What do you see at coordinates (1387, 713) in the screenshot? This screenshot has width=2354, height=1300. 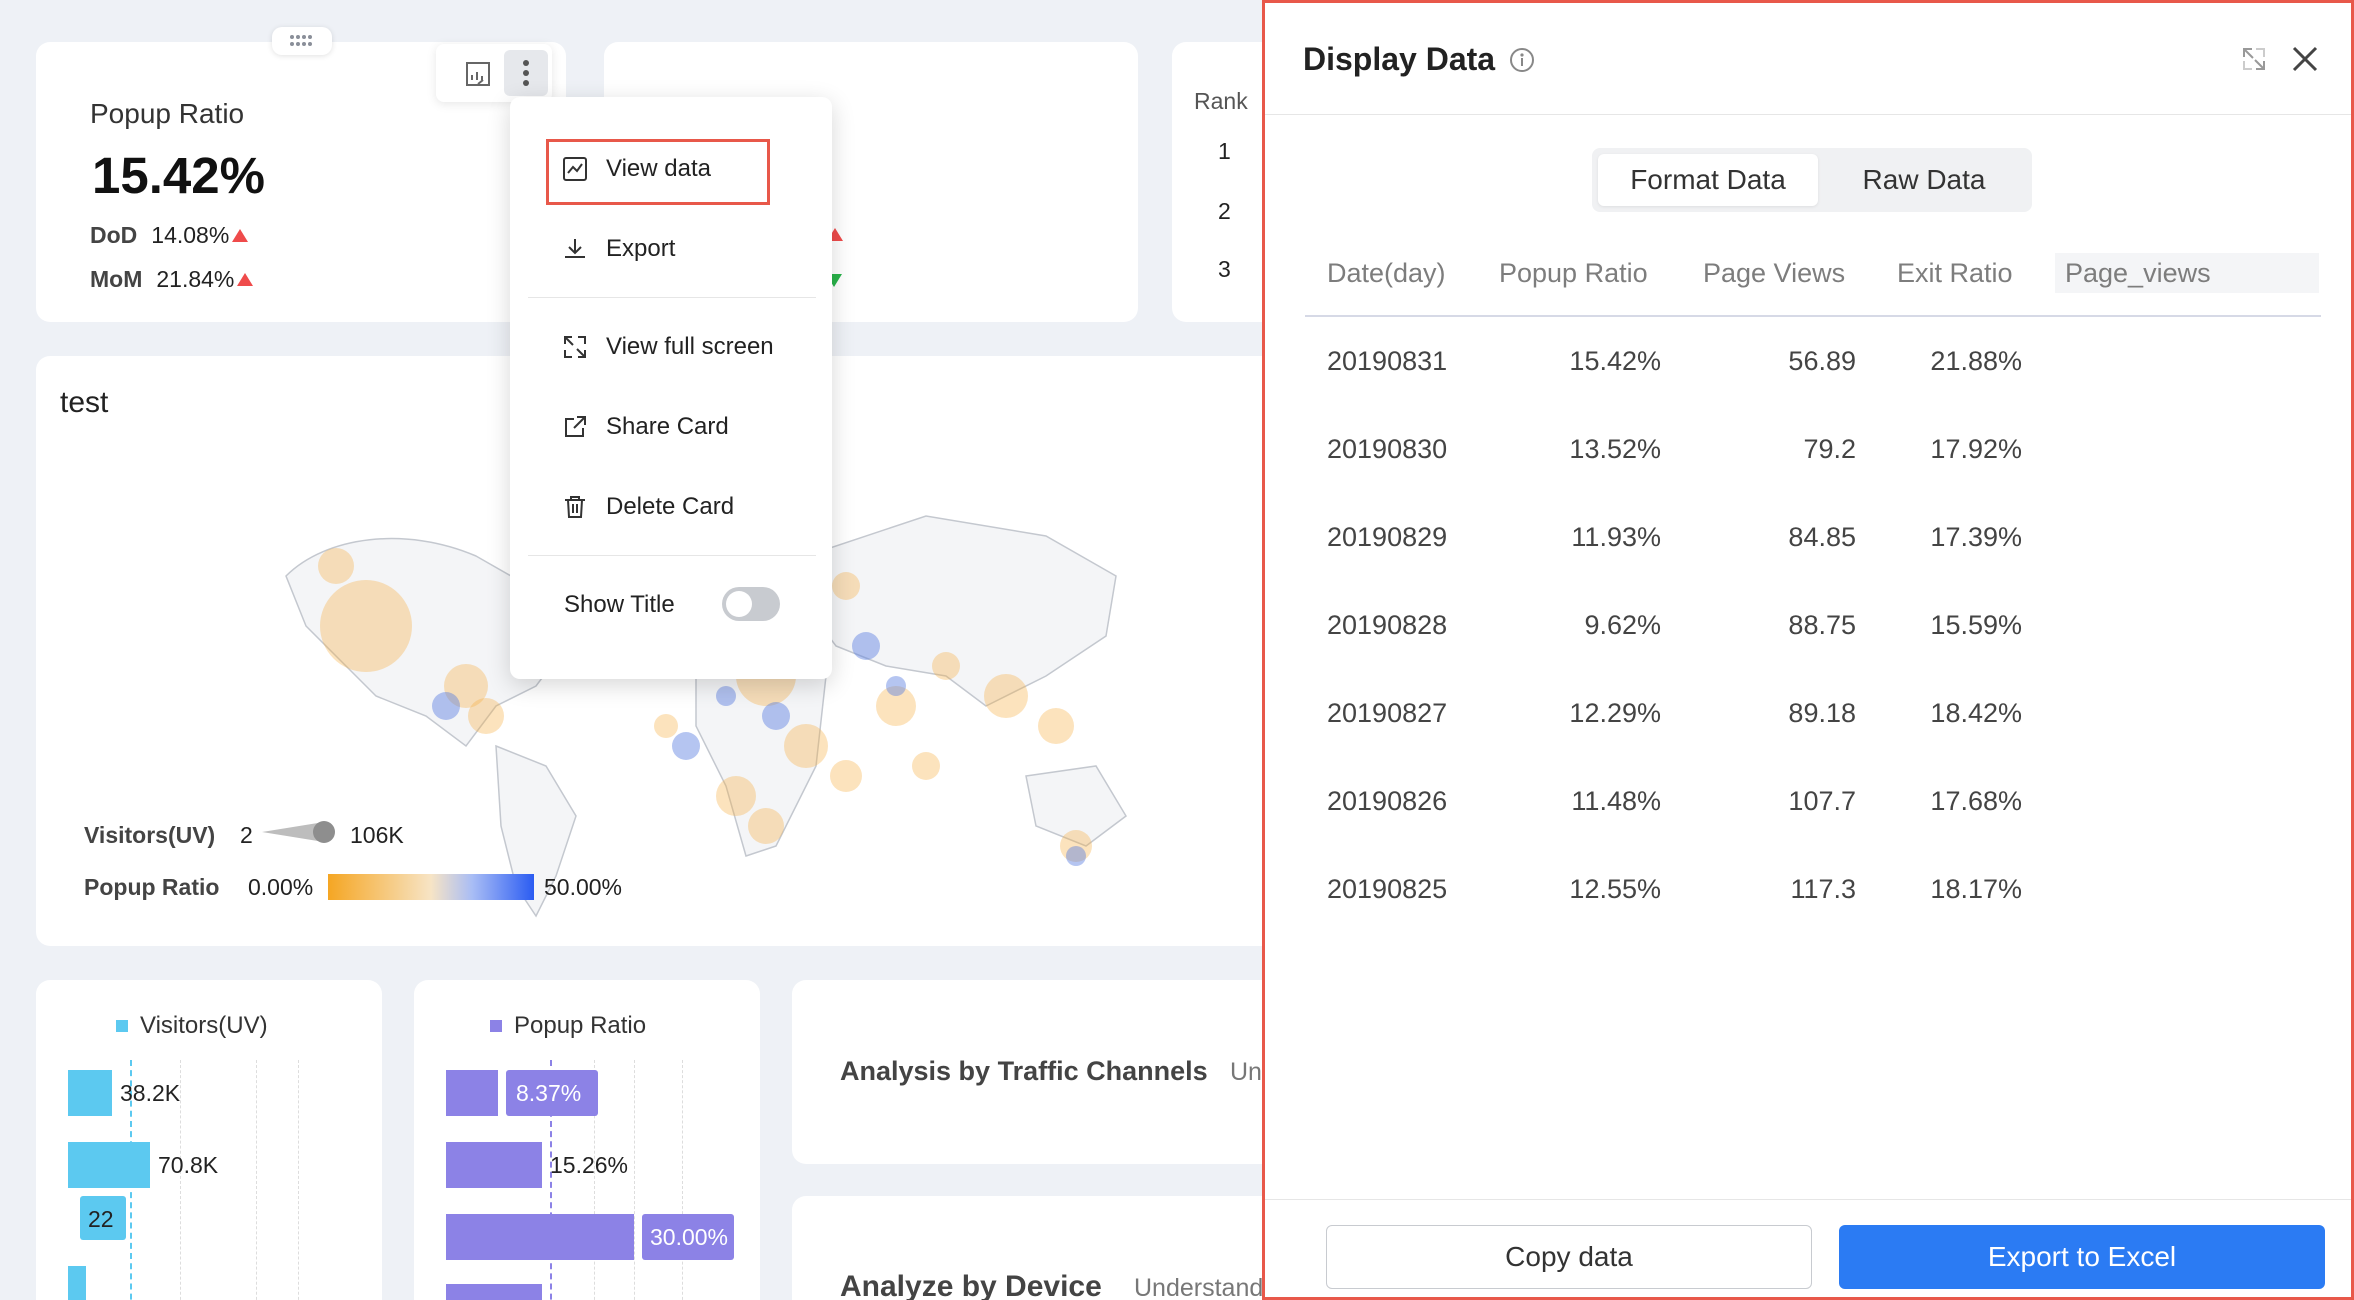 I see `cell-date: 20190827` at bounding box center [1387, 713].